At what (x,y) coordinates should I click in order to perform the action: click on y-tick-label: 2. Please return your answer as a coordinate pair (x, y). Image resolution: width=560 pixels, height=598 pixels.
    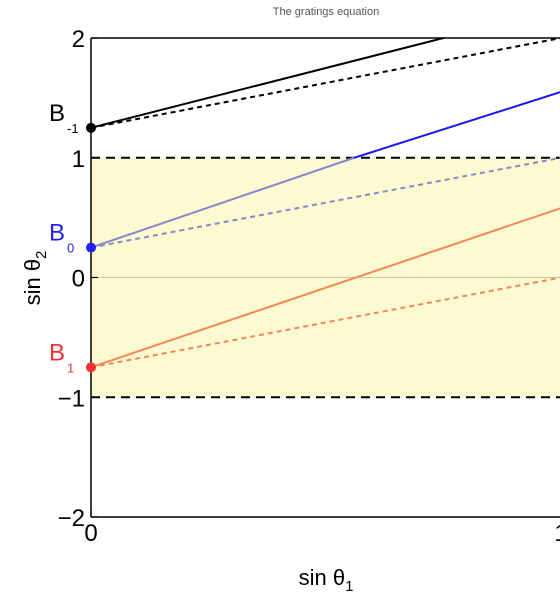
    Looking at the image, I should click on (78, 39).